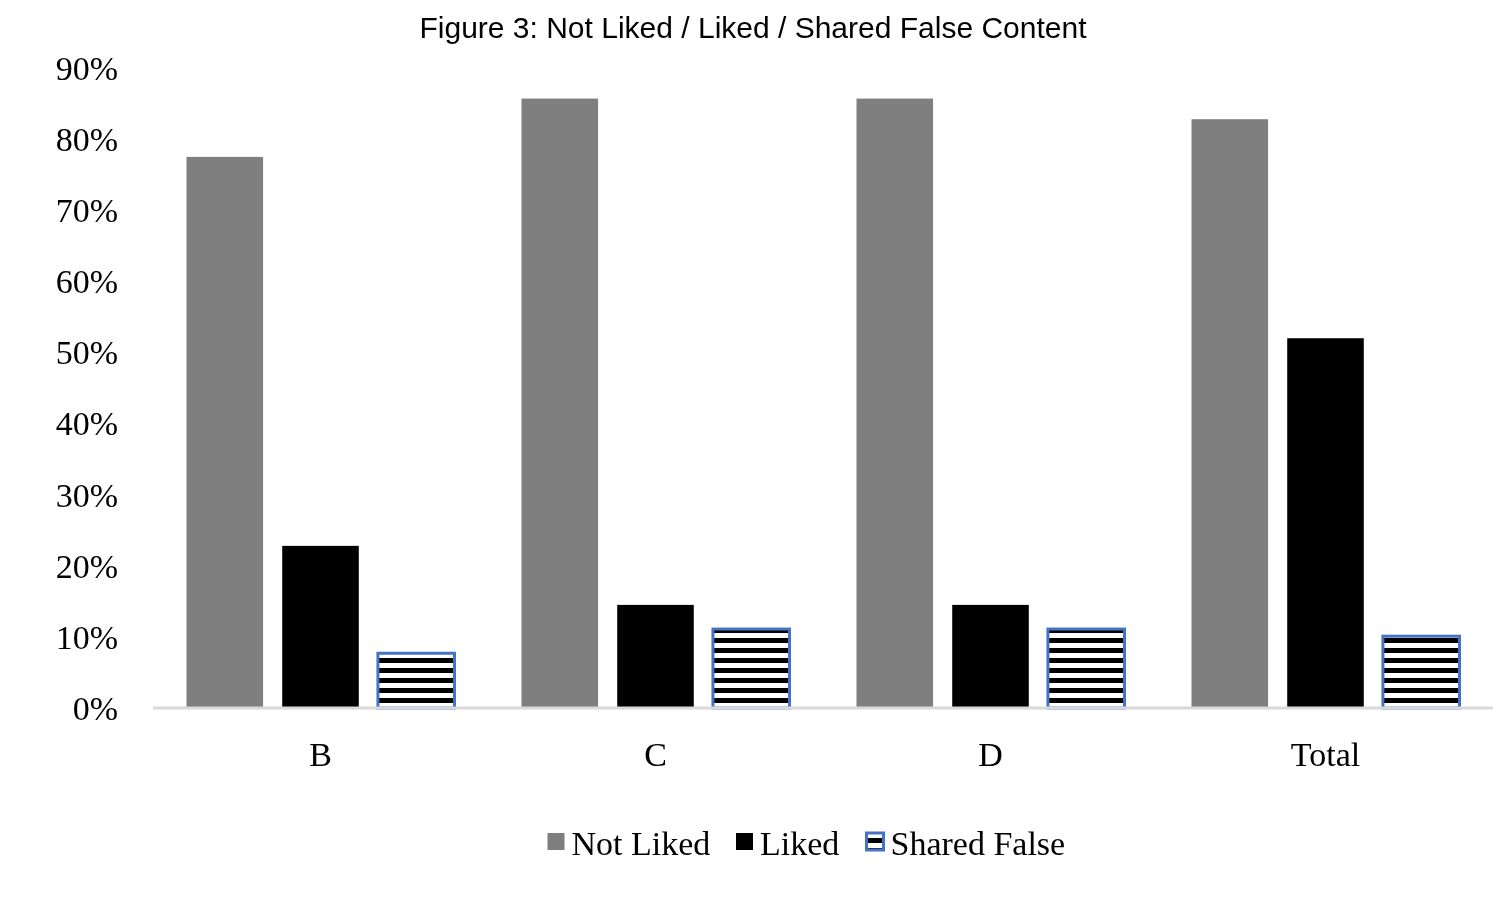  Describe the element at coordinates (978, 843) in the screenshot. I see `legend-label: Shared False` at that location.